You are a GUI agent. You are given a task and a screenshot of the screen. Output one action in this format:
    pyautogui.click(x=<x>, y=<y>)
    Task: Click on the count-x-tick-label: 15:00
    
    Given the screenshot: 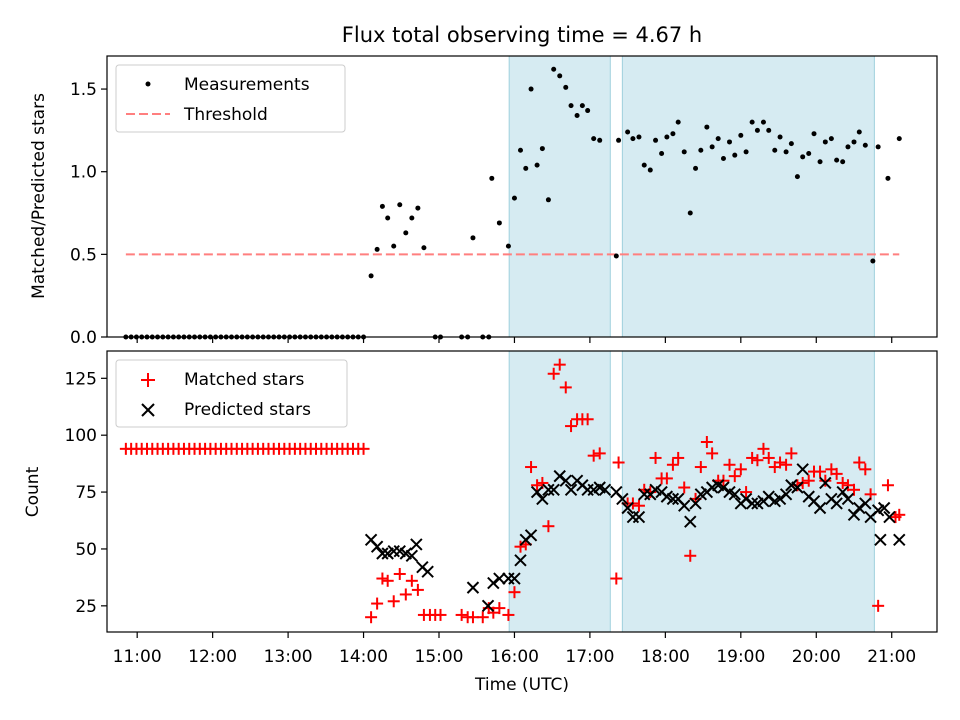 What is the action you would take?
    pyautogui.click(x=439, y=657)
    